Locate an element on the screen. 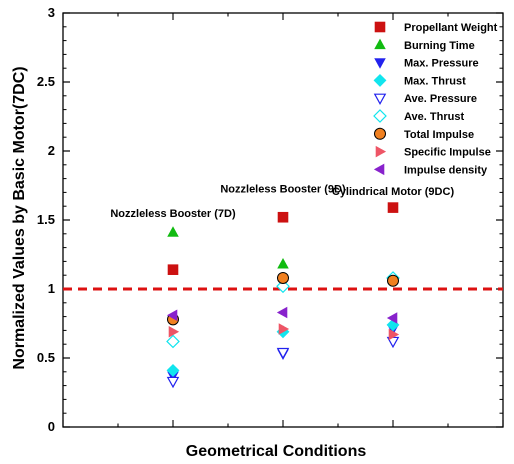 The image size is (514, 464). y-tick-label: 0.5 is located at coordinates (46, 357).